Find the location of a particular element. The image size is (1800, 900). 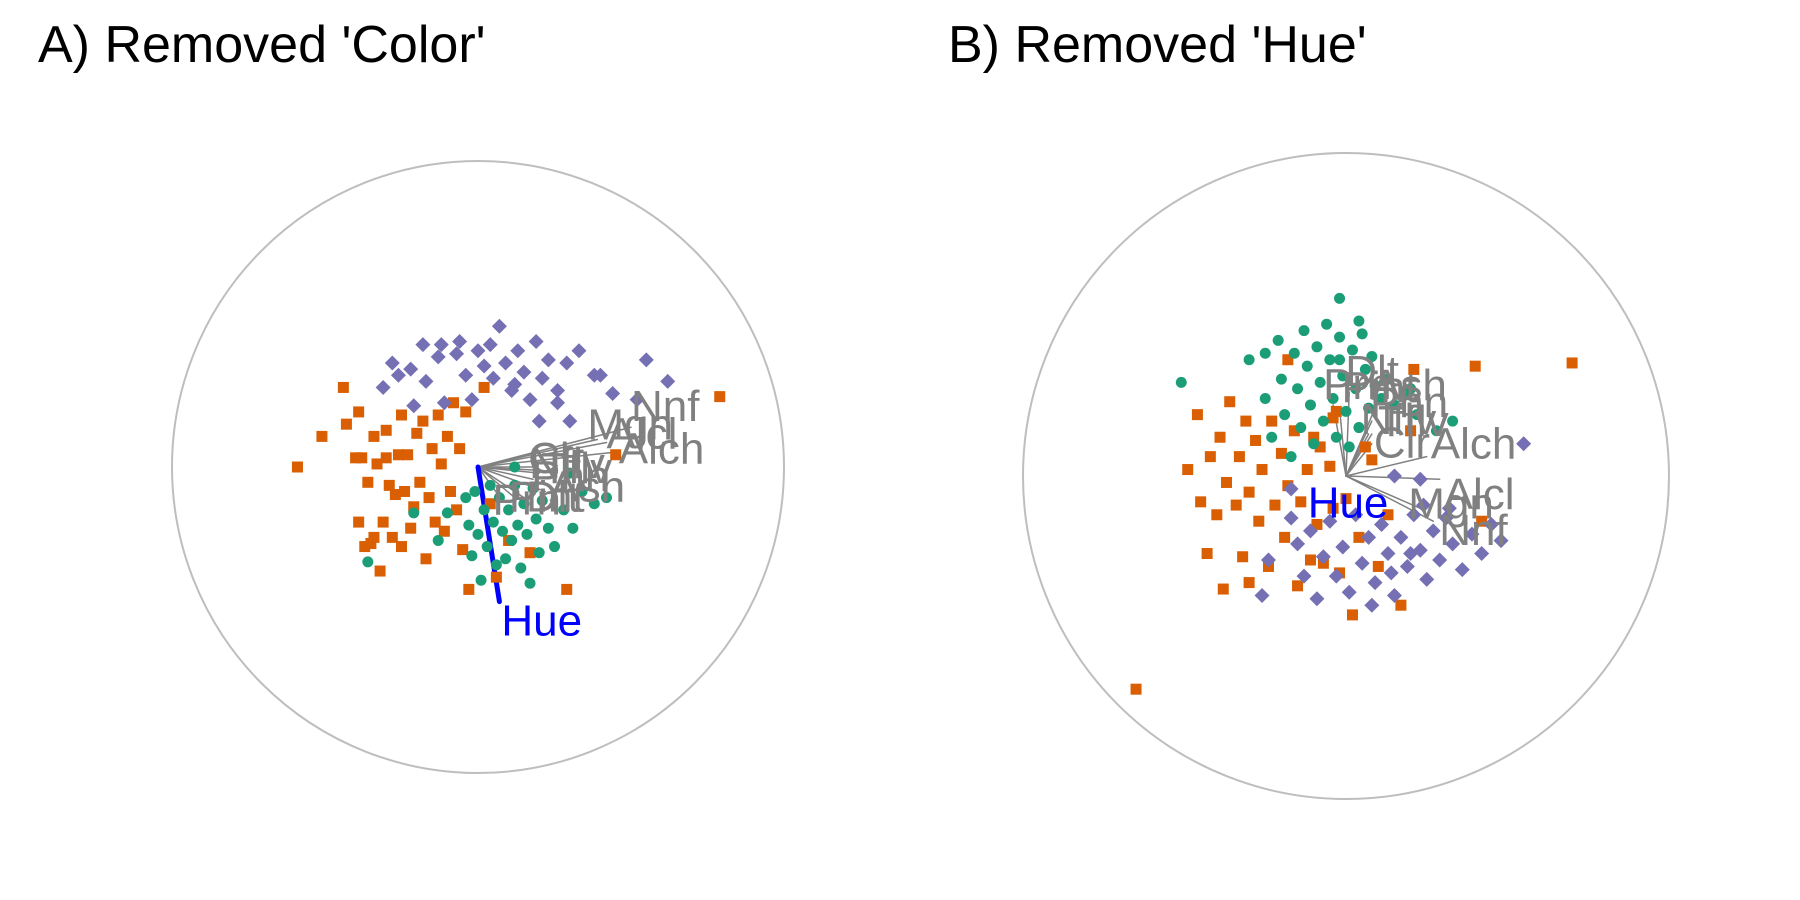

panel-b-vector-label-tflv: Tflv is located at coordinates (1413, 421).